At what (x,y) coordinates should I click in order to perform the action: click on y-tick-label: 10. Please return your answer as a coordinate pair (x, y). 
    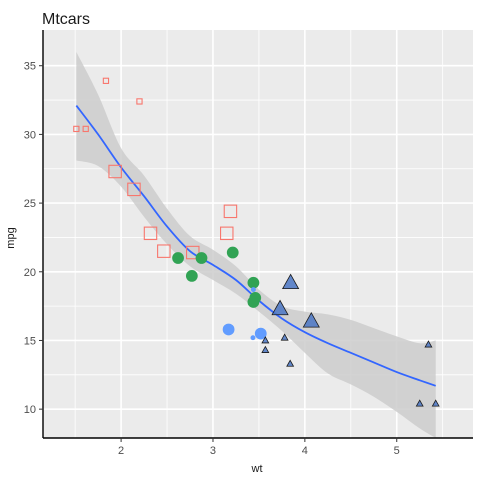
    Looking at the image, I should click on (30, 410).